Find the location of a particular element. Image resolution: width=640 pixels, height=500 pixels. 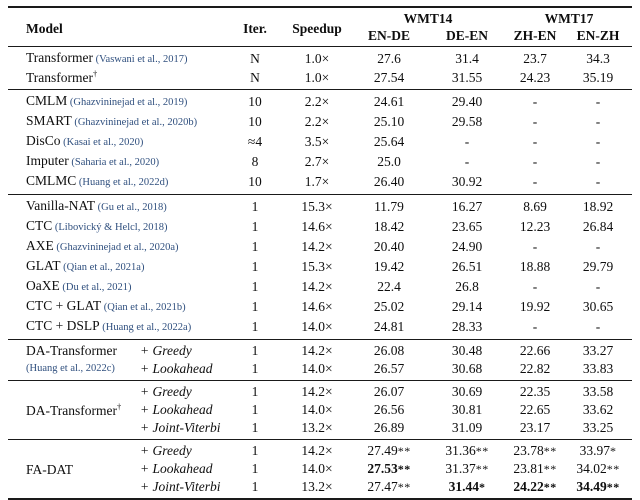

citation-link: (Qian et al., 2021a) is located at coordinates (102, 267).